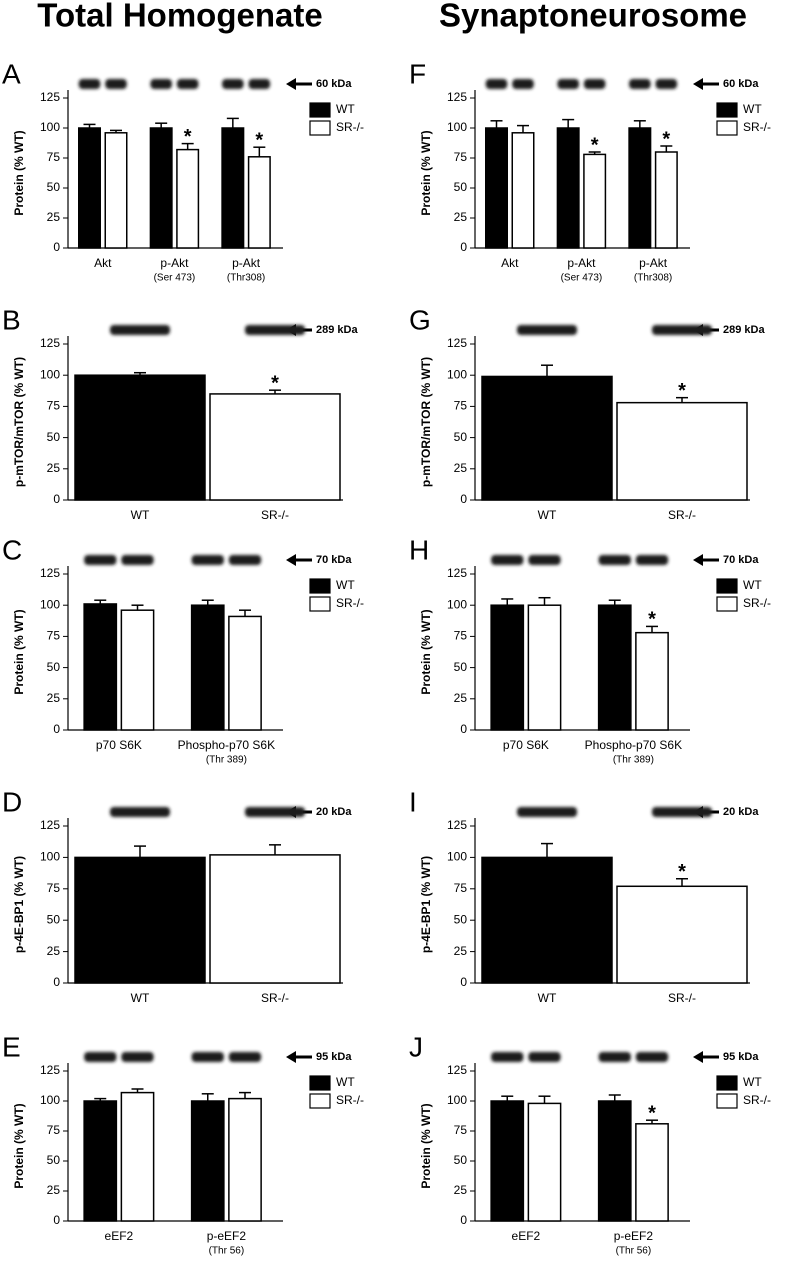 Image resolution: width=796 pixels, height=1267 pixels. I want to click on x-tick-note: (Thr 389), so click(633, 760).